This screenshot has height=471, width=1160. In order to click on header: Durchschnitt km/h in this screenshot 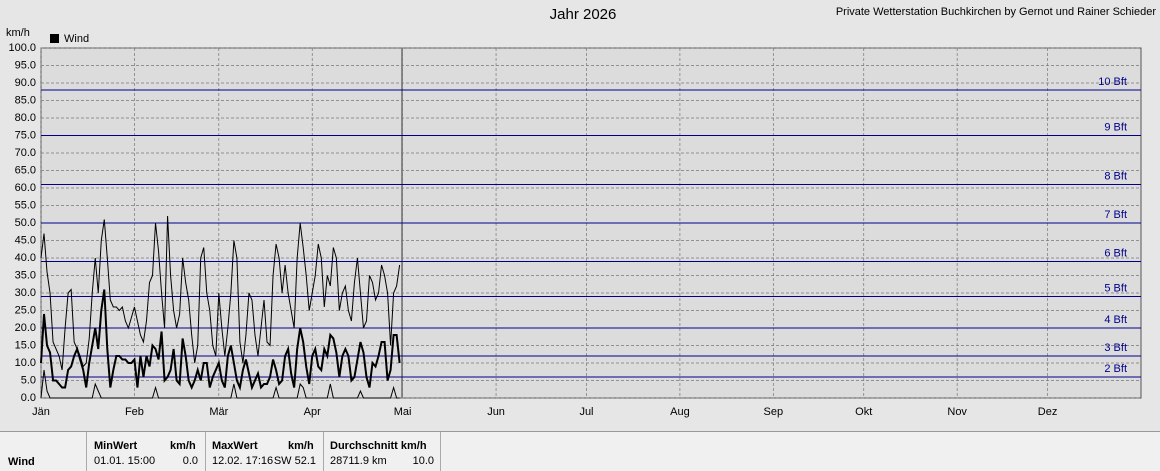, I will do `click(378, 446)`.